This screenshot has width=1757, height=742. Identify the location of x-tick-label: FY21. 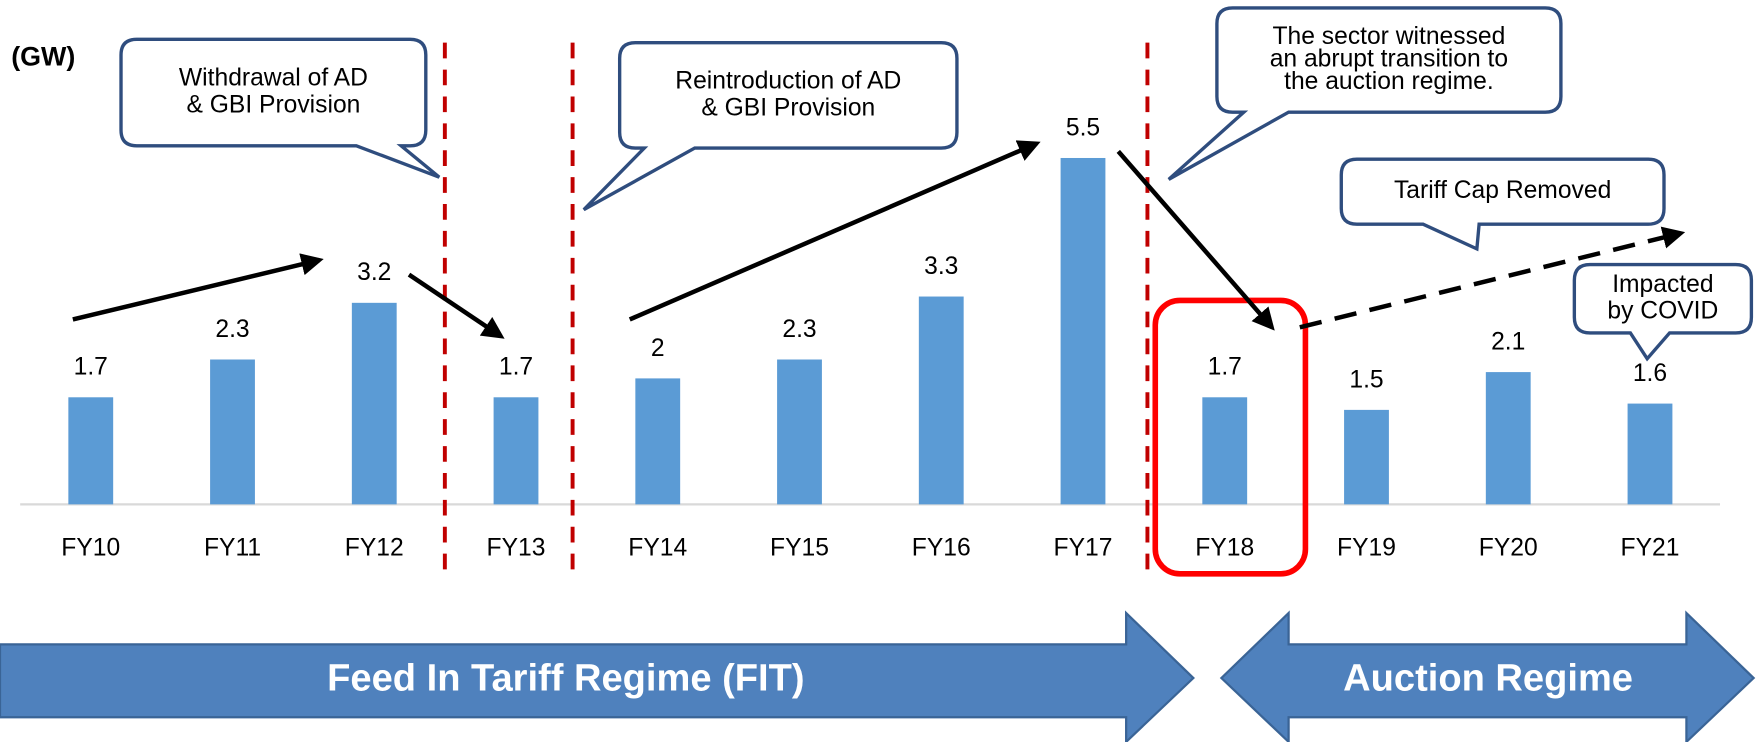
(1650, 548).